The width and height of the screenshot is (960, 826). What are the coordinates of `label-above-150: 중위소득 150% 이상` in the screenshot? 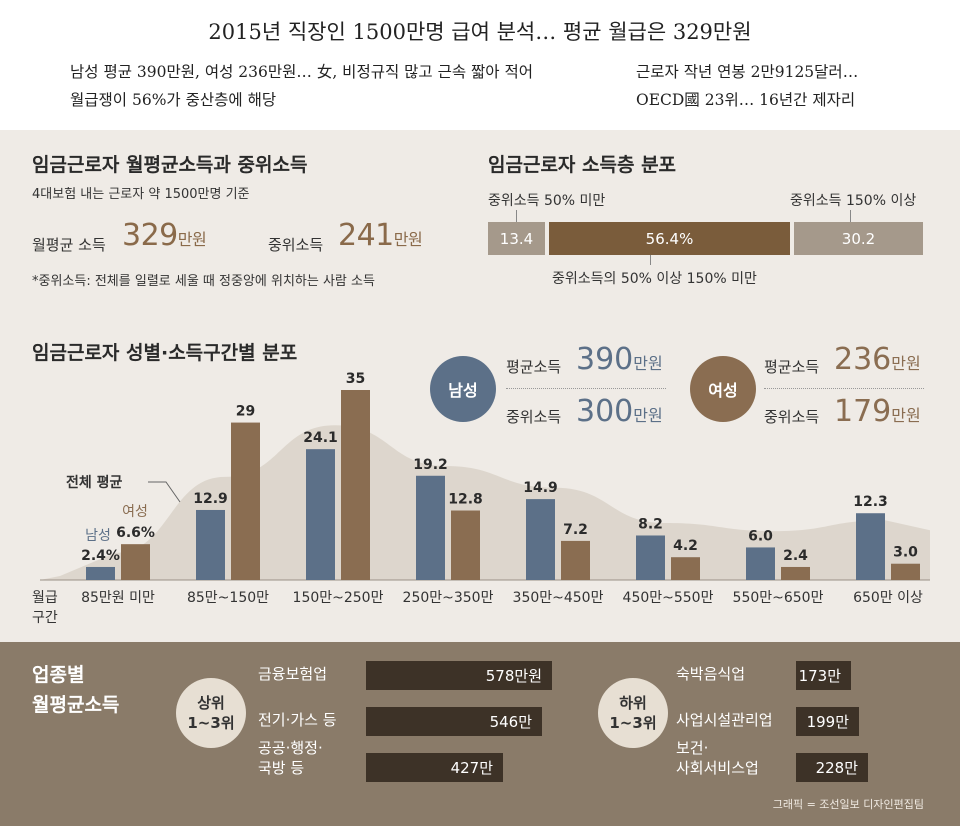 It's located at (853, 201).